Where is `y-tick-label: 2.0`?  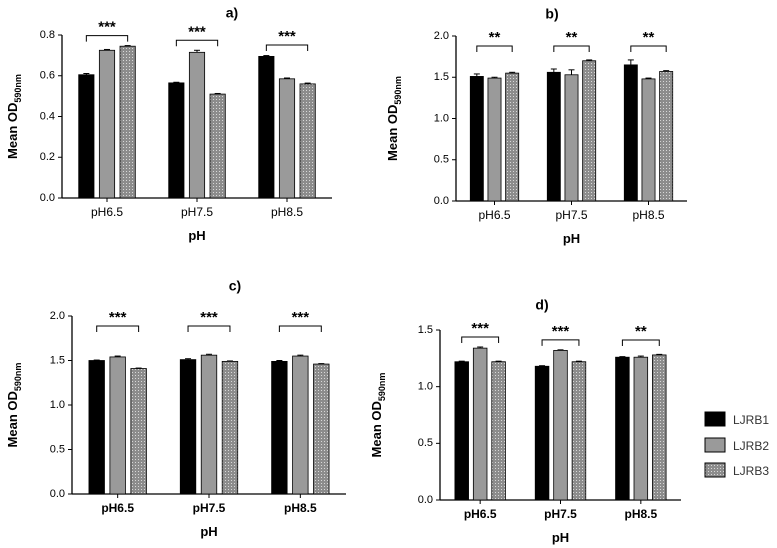
y-tick-label: 2.0 is located at coordinates (57, 316).